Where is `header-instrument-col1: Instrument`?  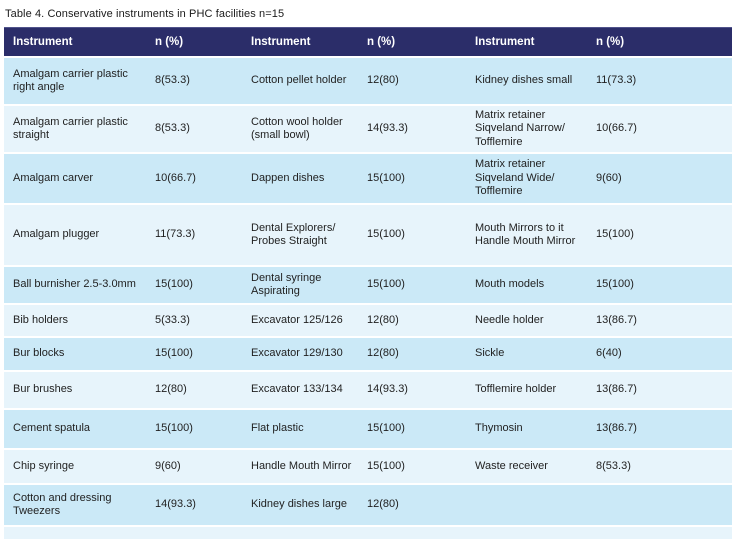 header-instrument-col1: Instrument is located at coordinates (75, 41).